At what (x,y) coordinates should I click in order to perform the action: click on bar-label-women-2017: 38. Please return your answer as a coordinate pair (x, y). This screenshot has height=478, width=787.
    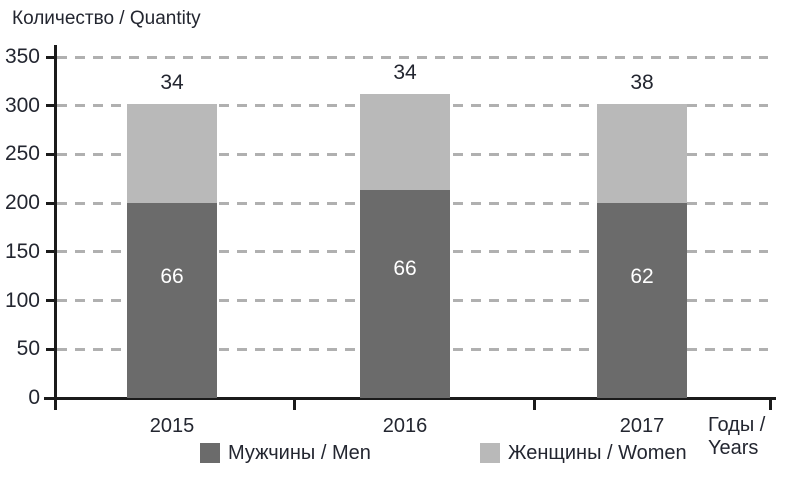
    Looking at the image, I should click on (642, 82).